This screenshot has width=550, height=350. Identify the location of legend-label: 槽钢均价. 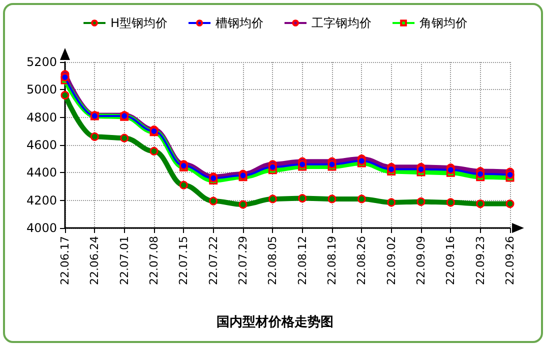
(240, 23).